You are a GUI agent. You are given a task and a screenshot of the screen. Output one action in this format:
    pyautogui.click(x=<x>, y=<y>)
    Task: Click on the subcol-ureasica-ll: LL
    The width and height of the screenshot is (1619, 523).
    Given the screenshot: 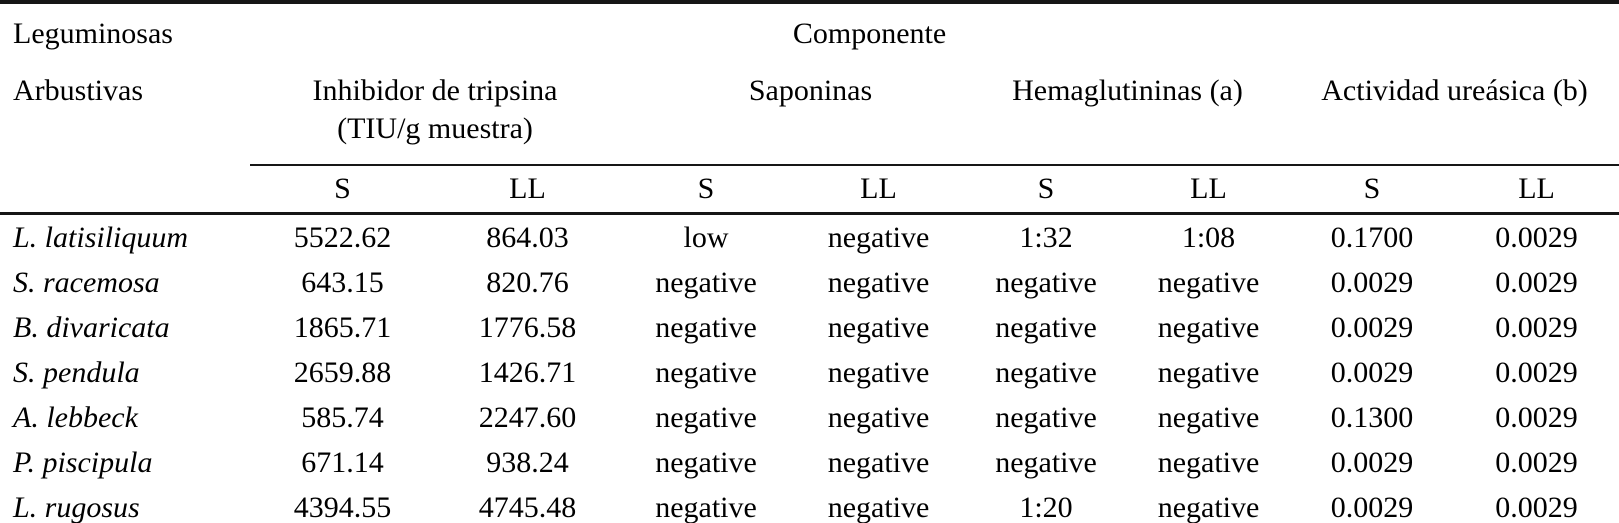 What is the action you would take?
    pyautogui.click(x=1536, y=190)
    